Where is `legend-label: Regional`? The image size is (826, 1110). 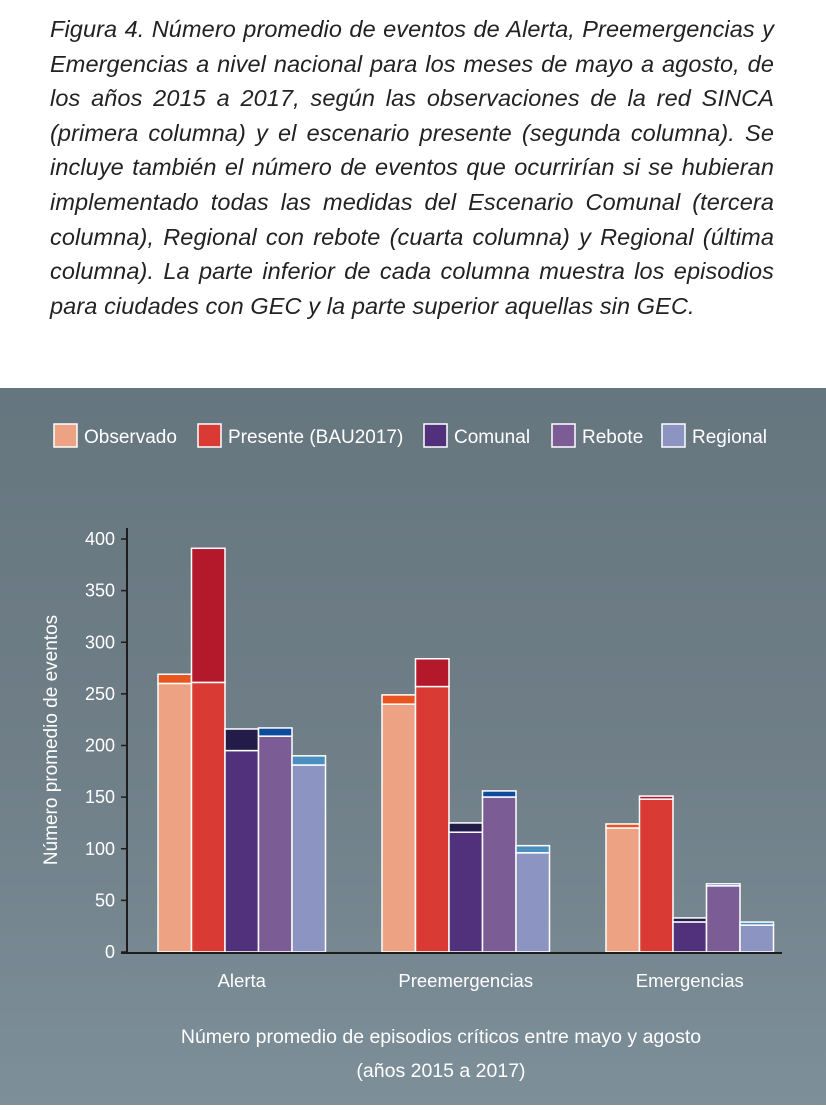
legend-label: Regional is located at coordinates (729, 437).